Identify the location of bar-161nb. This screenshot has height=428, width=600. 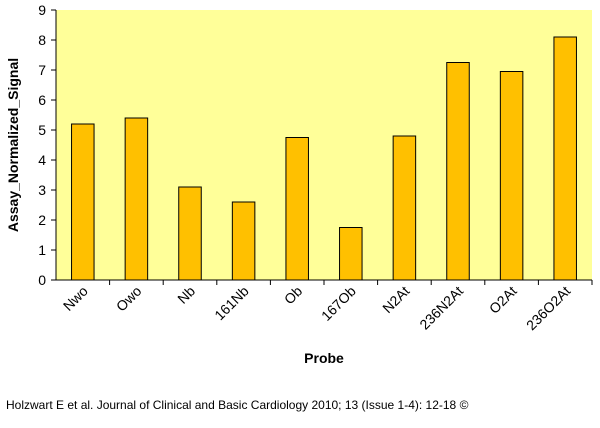
(243, 241).